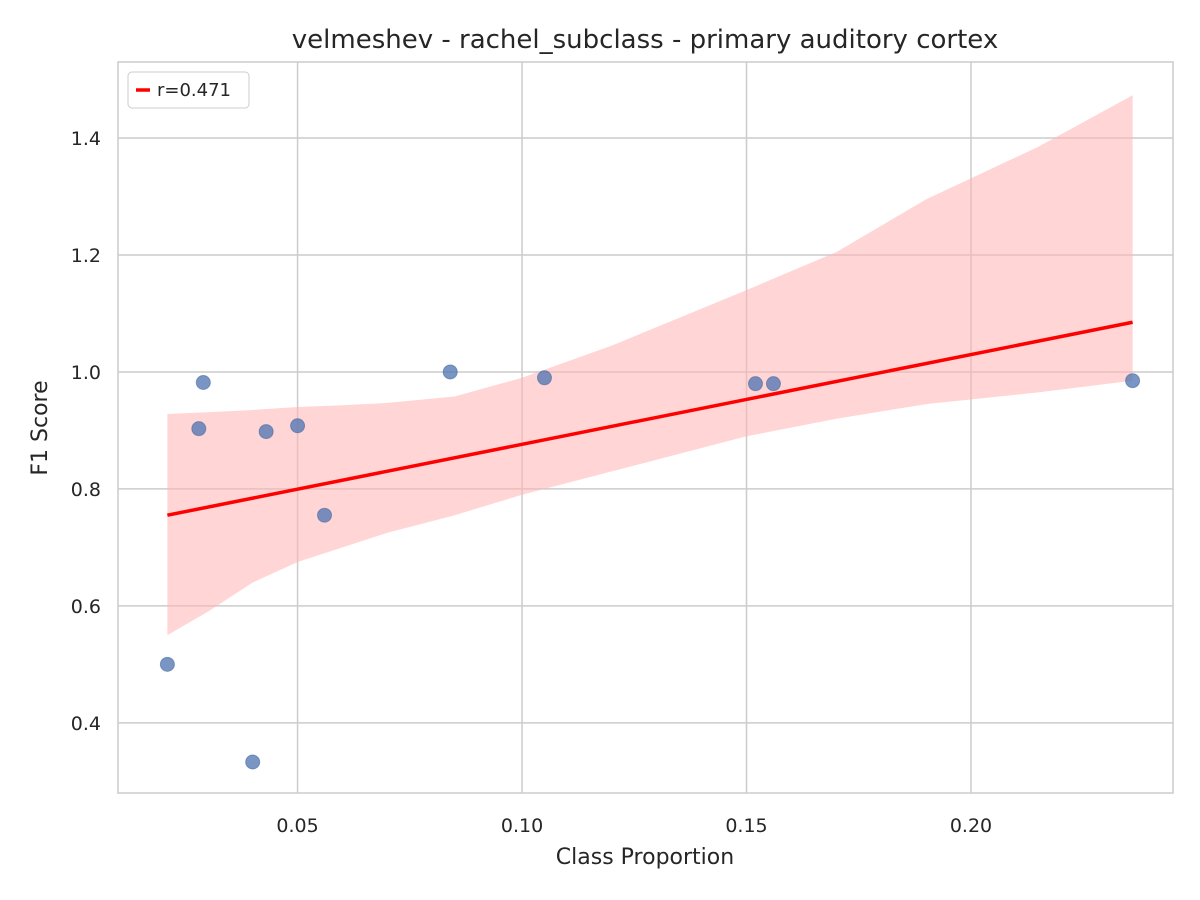 Image resolution: width=1200 pixels, height=900 pixels. Describe the element at coordinates (971, 826) in the screenshot. I see `x-tick-label: 0.20` at that location.